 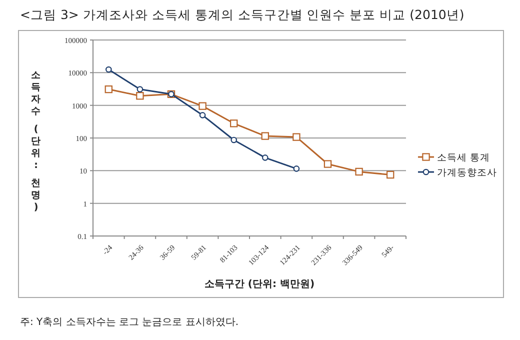 What do you see at coordinates (242, 14) in the screenshot?
I see `chart-title: <그림 3> 가계조사와 소득세 통계의 소득구간별 인원수 분포 비교 (2010년)` at bounding box center [242, 14].